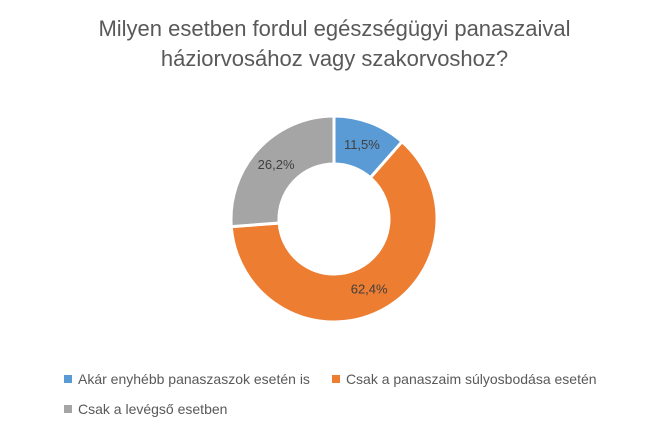 The width and height of the screenshot is (669, 428). What do you see at coordinates (194, 379) in the screenshot?
I see `legend-label-mild: Akár enyhébb panaszaszok esetén is` at bounding box center [194, 379].